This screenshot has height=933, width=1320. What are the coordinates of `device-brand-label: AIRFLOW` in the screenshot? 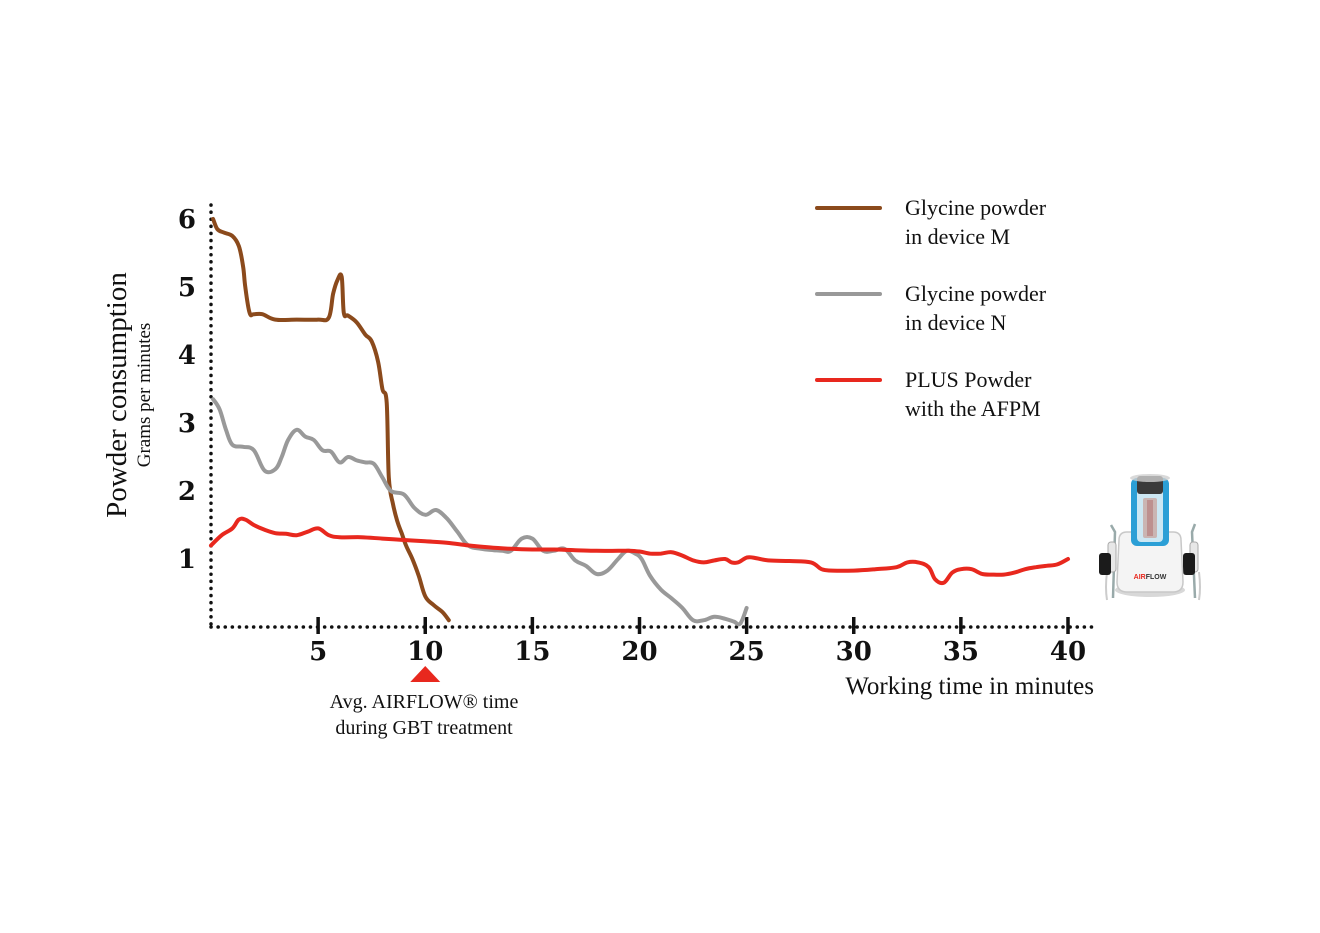 It's located at (1150, 577).